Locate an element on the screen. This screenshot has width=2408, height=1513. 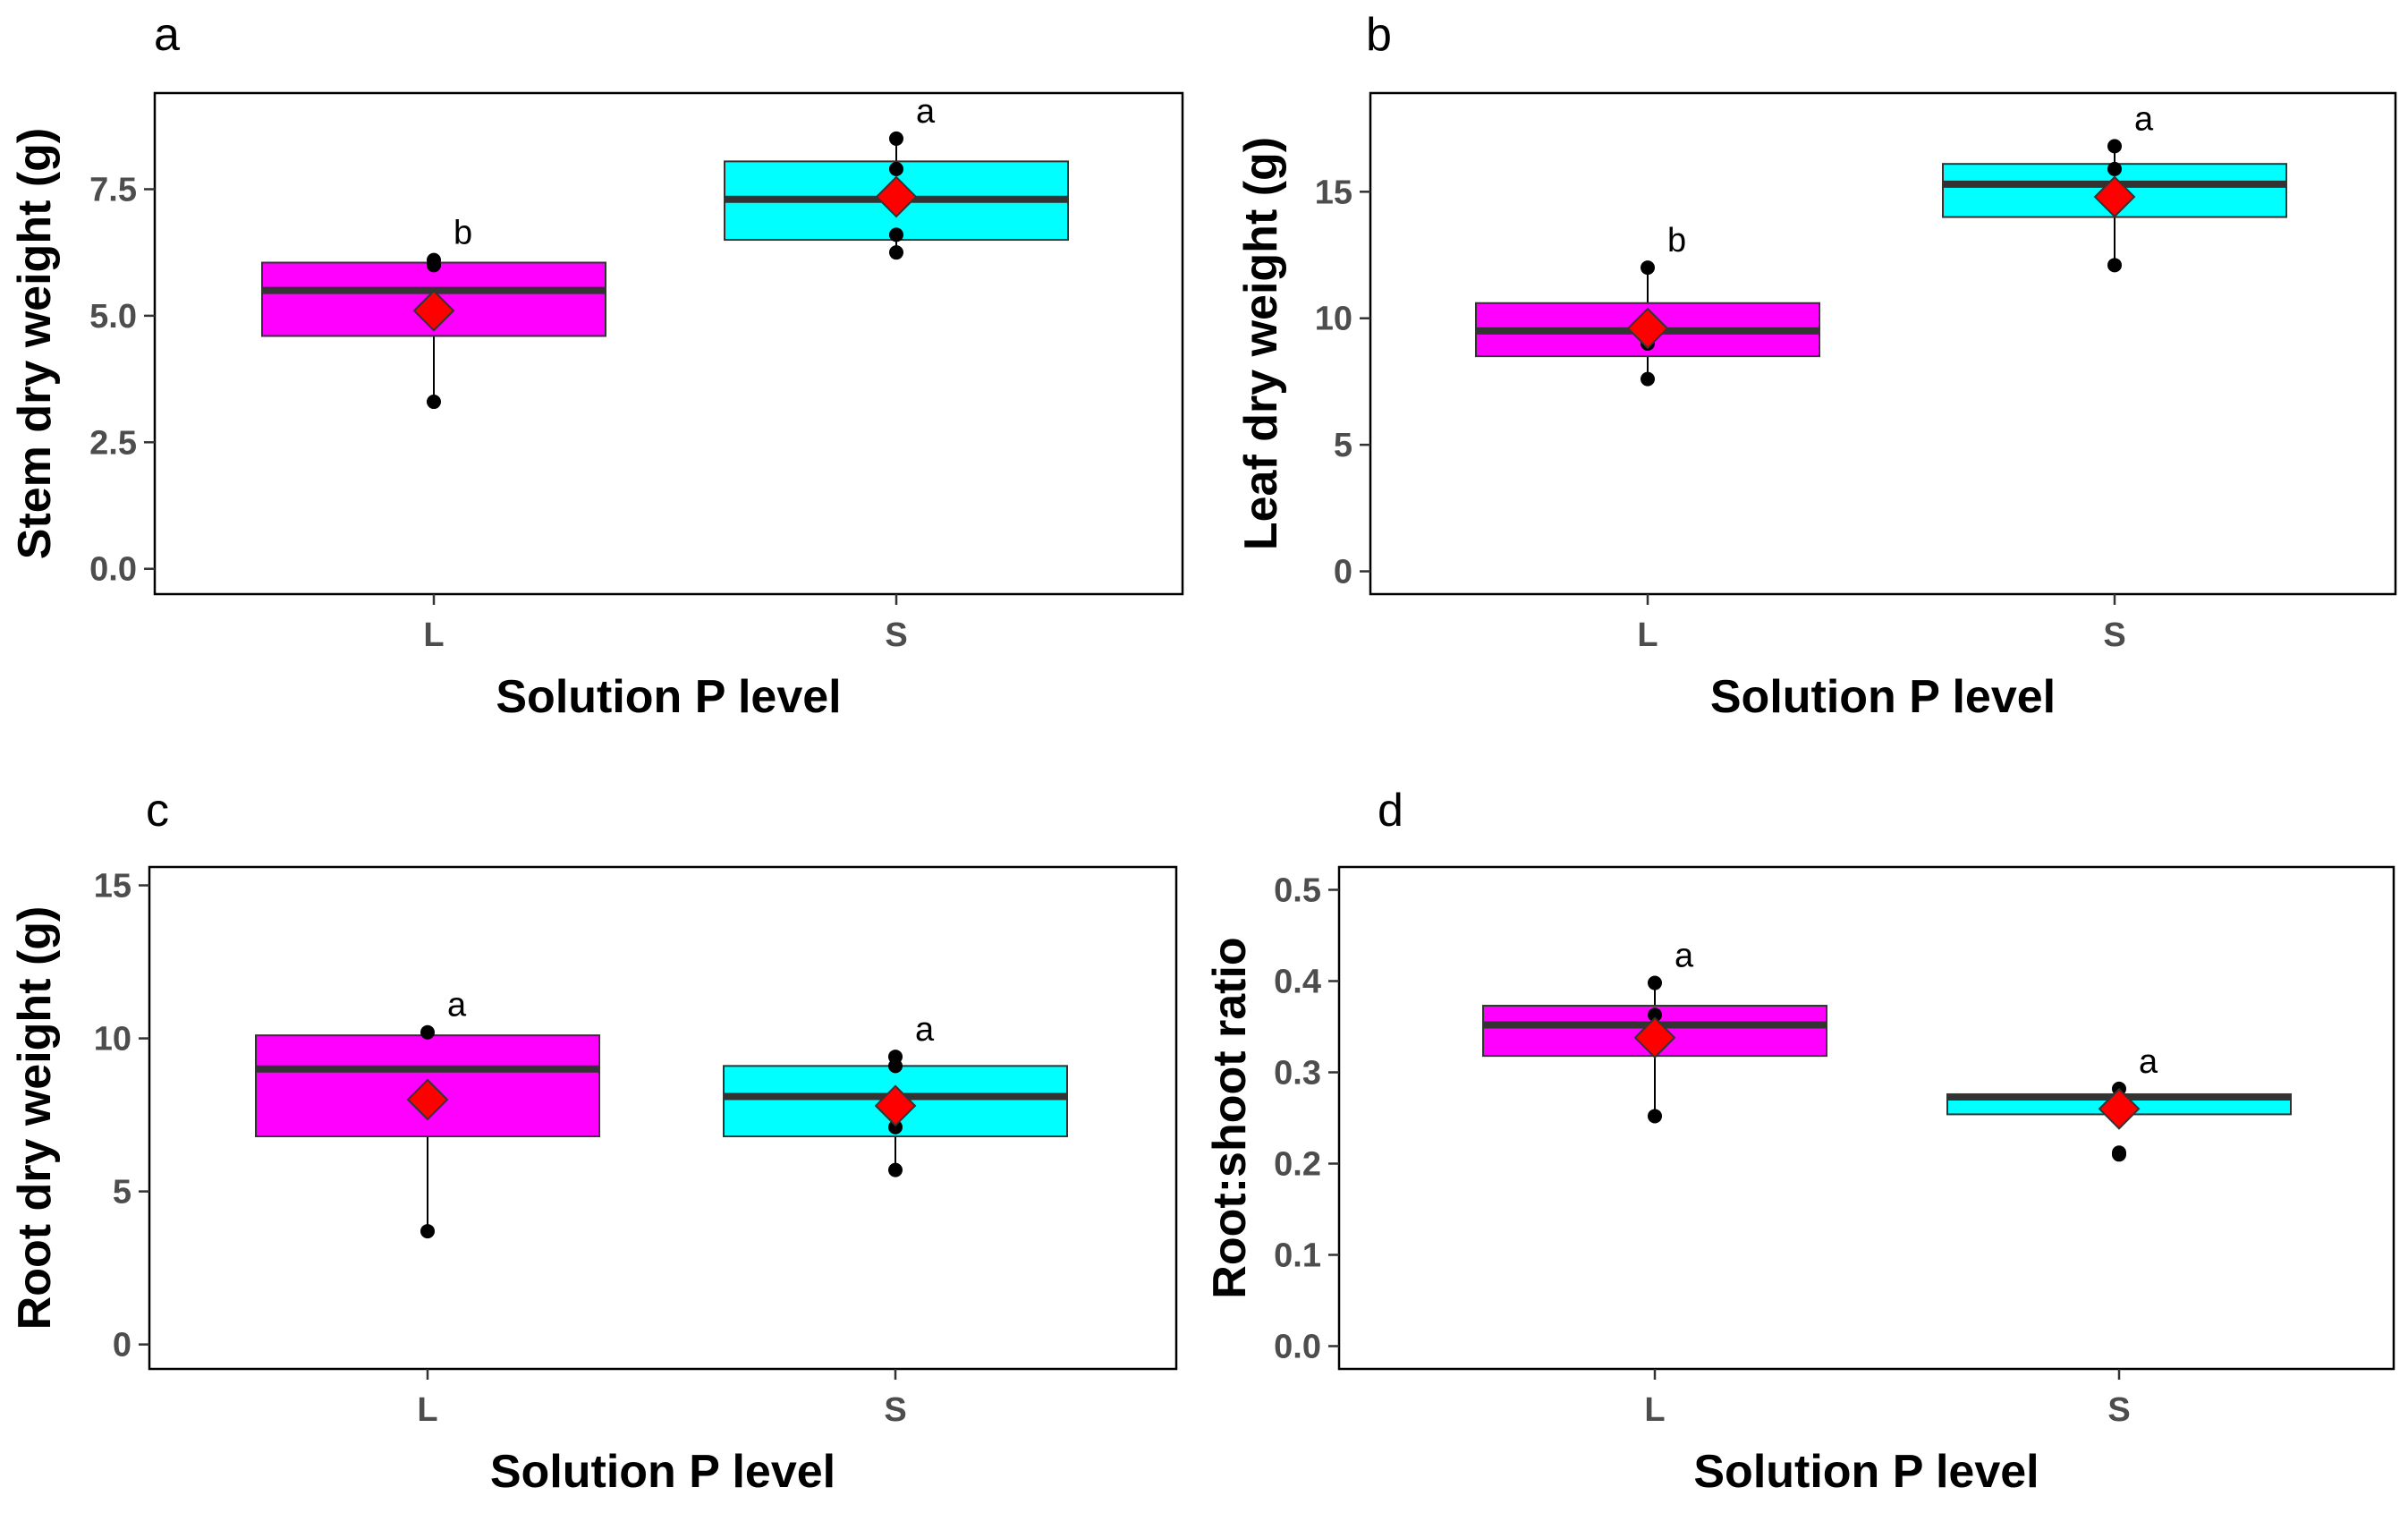
y-tick-label: 0.4 is located at coordinates (1297, 982).